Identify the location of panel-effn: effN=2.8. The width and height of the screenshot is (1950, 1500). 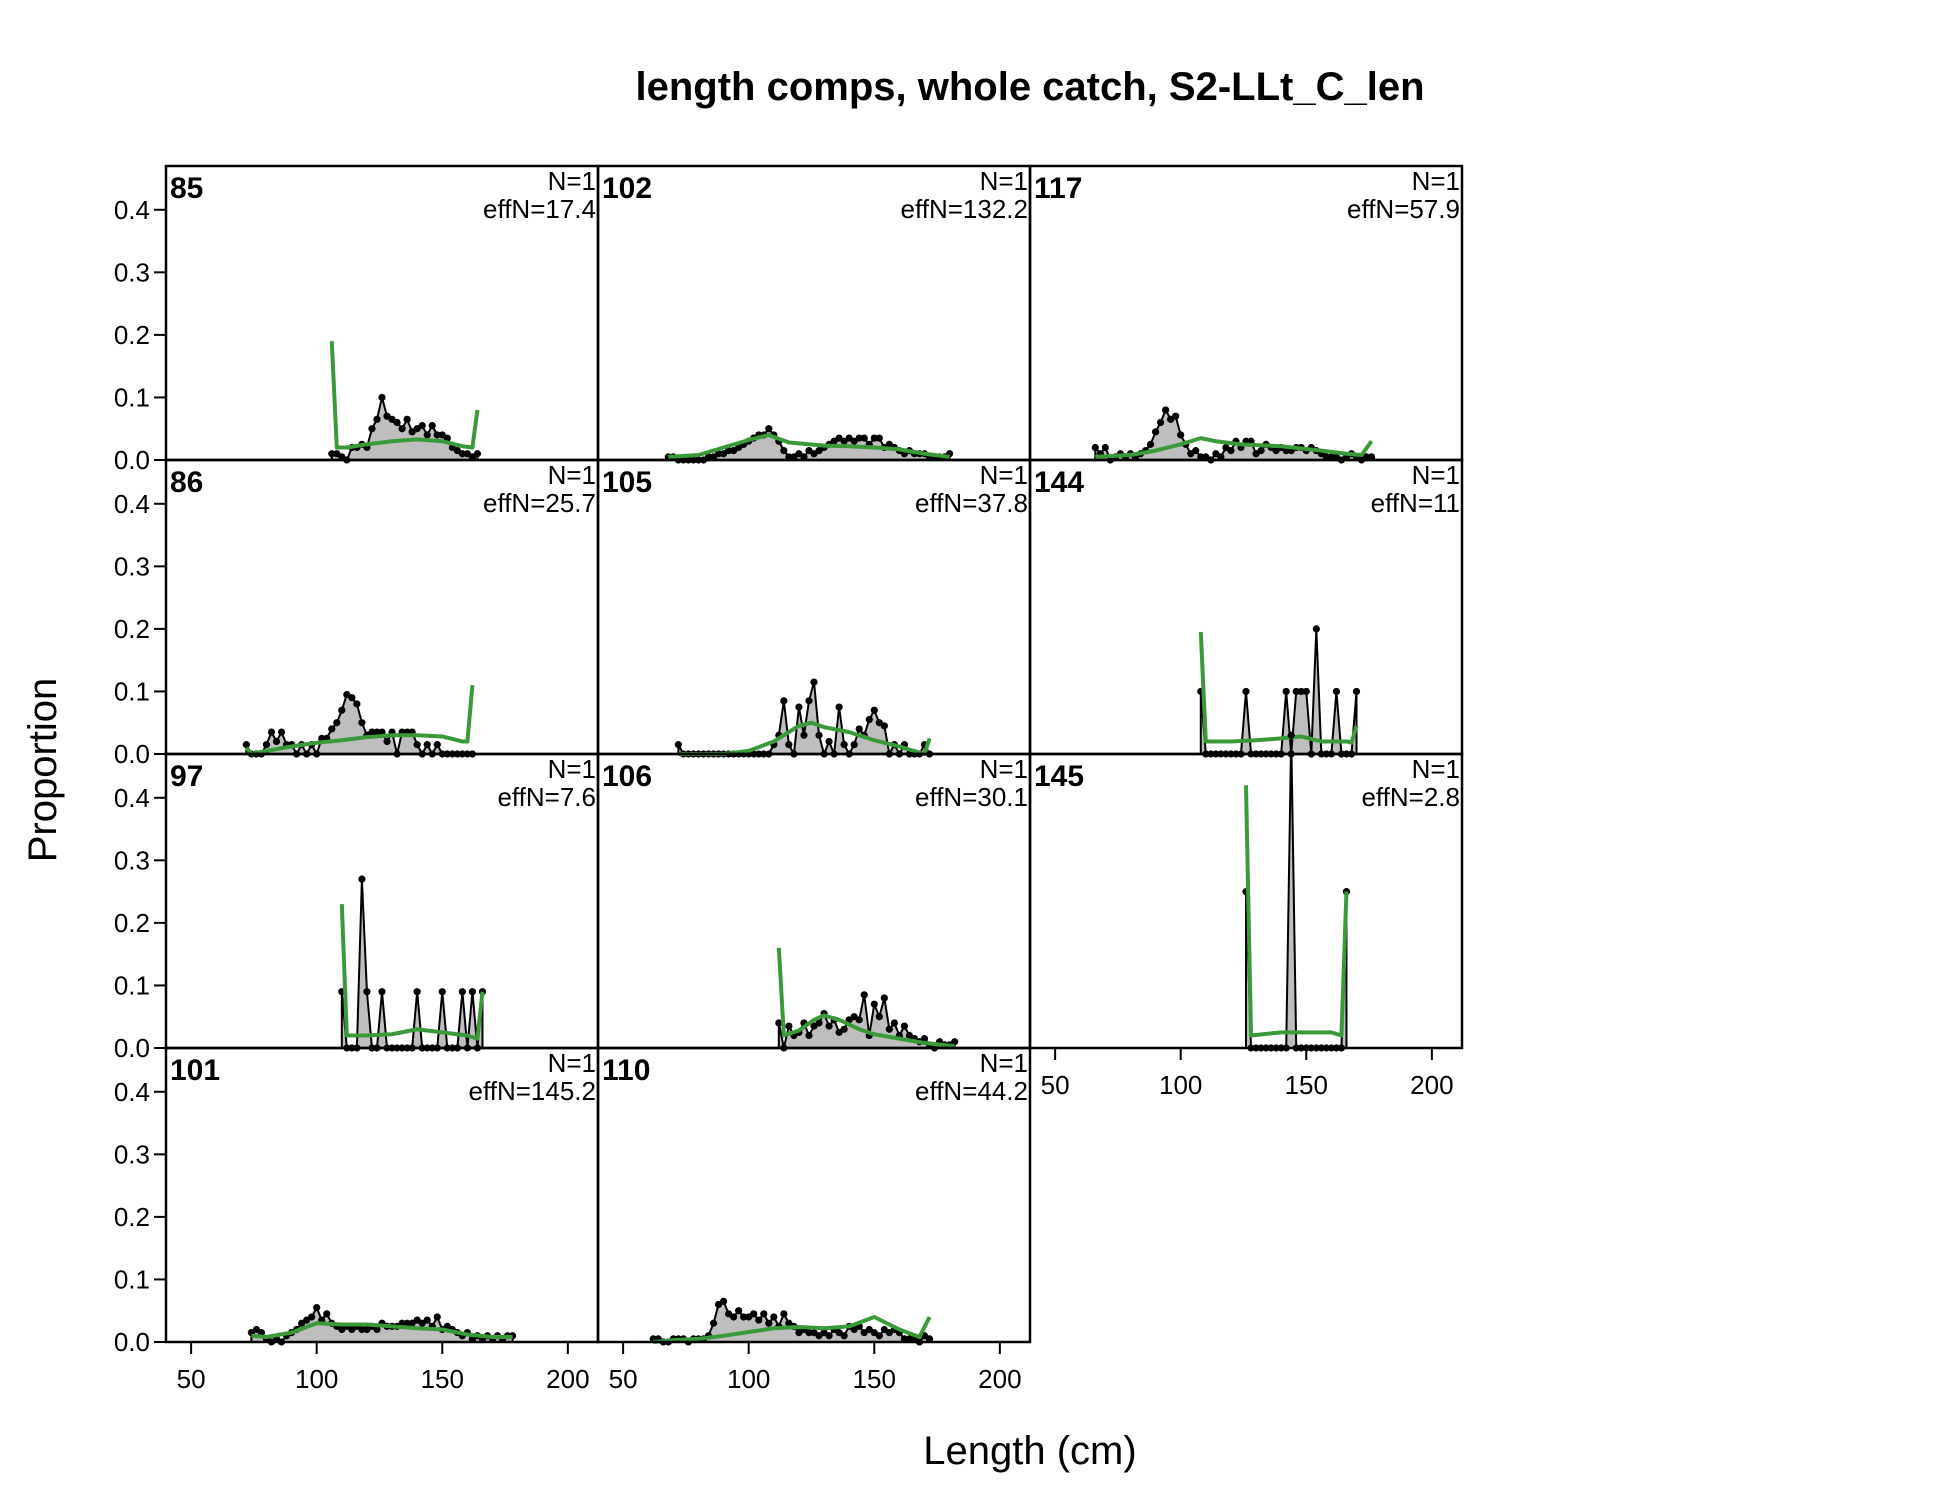
(1410, 797).